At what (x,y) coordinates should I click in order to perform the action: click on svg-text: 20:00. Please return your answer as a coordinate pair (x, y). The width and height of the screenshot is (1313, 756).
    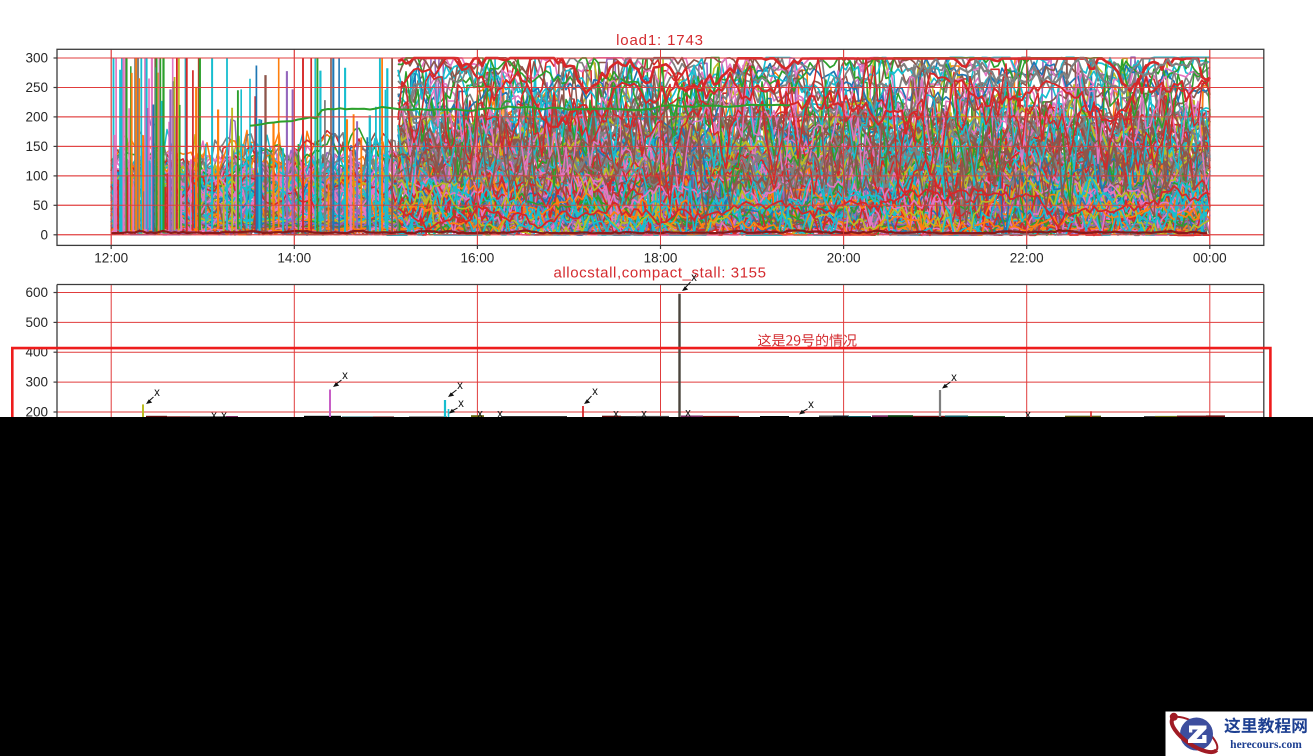
    Looking at the image, I should click on (844, 258).